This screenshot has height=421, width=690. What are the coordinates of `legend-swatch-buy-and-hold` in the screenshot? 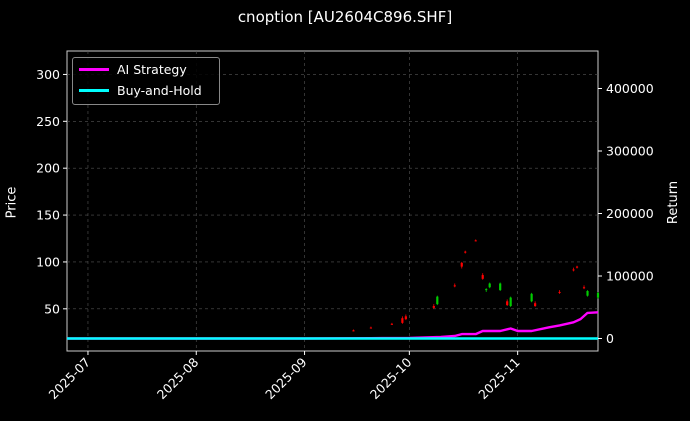 It's located at (94, 90).